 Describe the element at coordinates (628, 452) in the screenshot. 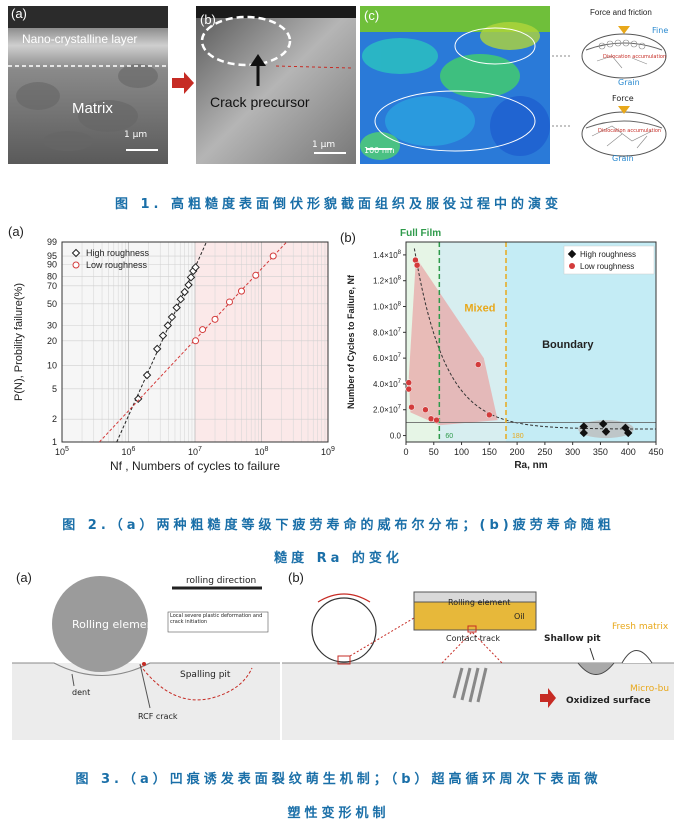

I see `tick-label: 400` at that location.